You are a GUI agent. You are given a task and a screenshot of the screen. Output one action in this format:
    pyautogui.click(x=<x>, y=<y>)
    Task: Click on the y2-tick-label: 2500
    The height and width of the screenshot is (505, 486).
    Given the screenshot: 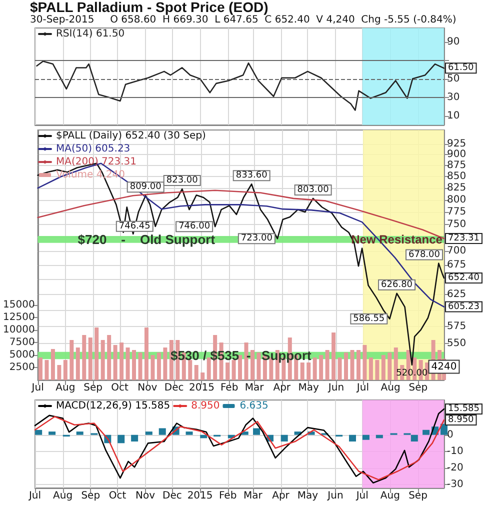 What is the action you would take?
    pyautogui.click(x=22, y=367)
    